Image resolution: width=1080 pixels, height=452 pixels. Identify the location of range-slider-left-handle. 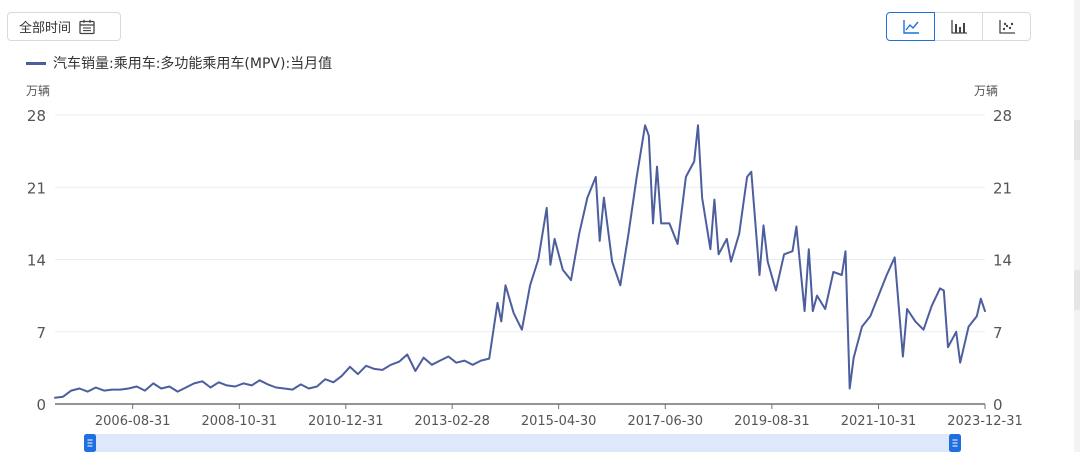
(90, 443).